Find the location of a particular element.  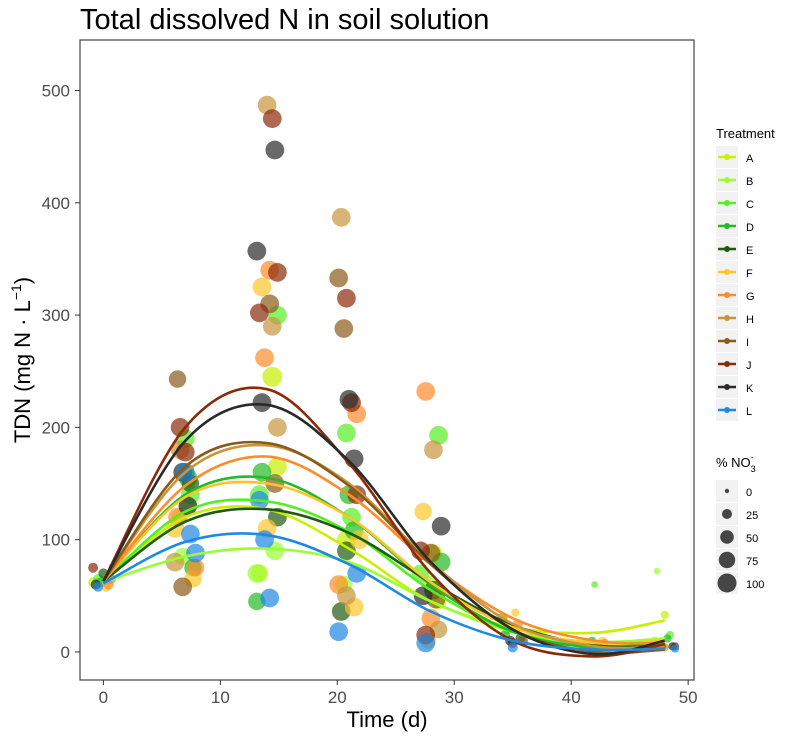

y-axis-label-close: ) is located at coordinates (22, 280).